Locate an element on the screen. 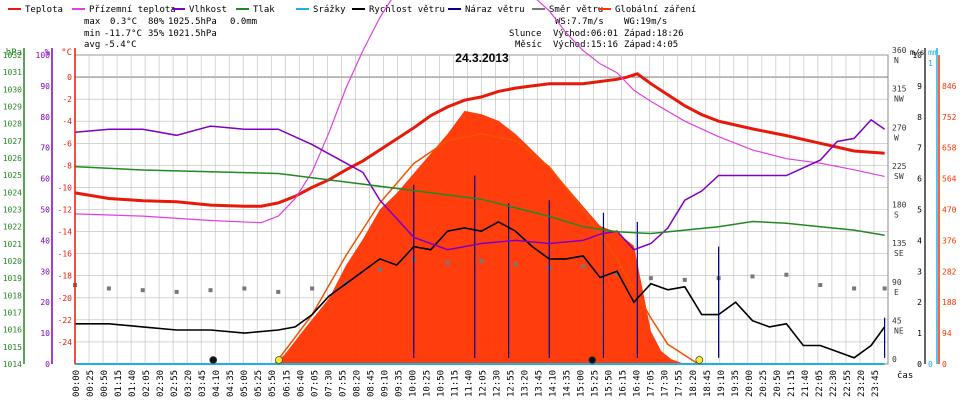 This screenshot has height=400, width=966. x-tick-label: 09:35 is located at coordinates (399, 383).